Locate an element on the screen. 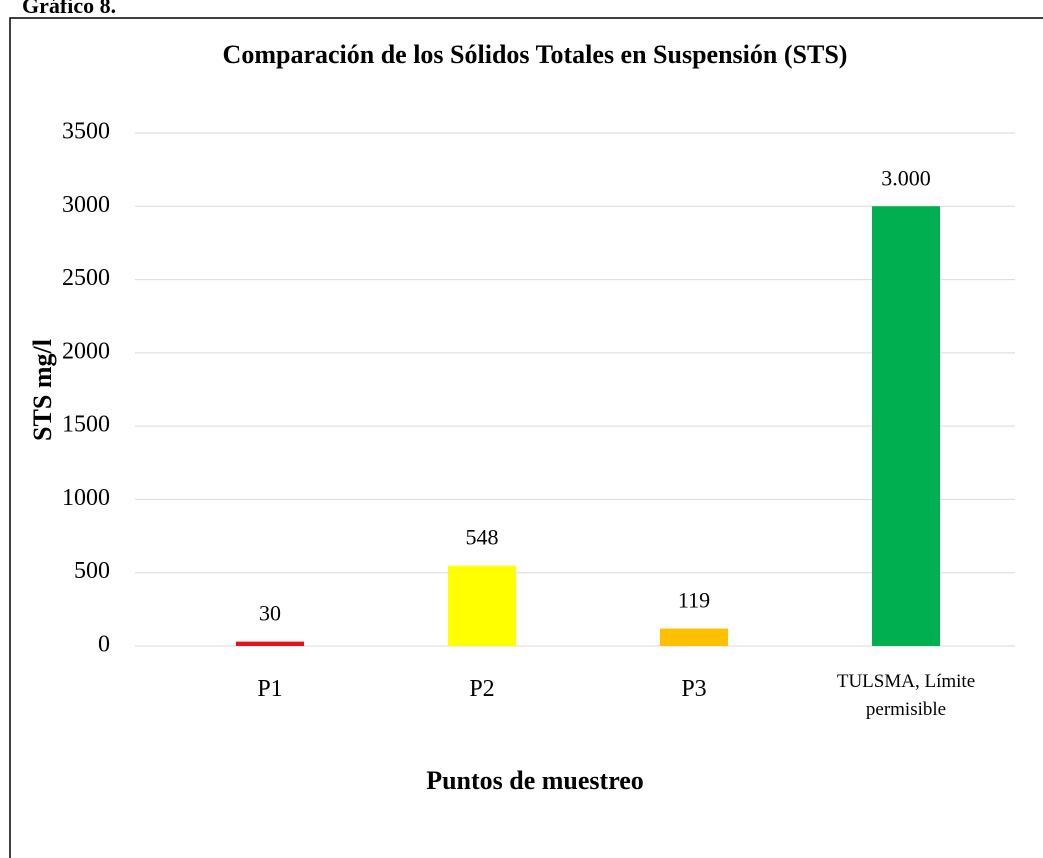 This screenshot has width=1043, height=858. caption-bg is located at coordinates (90, 8).